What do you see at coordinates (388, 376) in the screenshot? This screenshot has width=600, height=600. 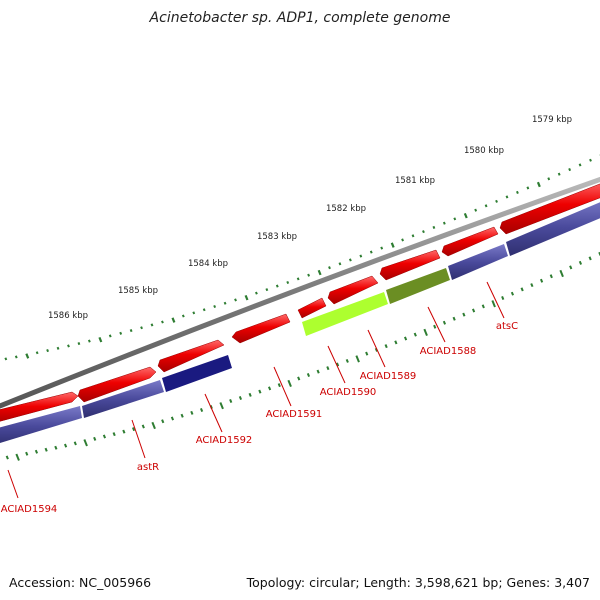 I see `gene-label: ACIAD1589` at bounding box center [388, 376].